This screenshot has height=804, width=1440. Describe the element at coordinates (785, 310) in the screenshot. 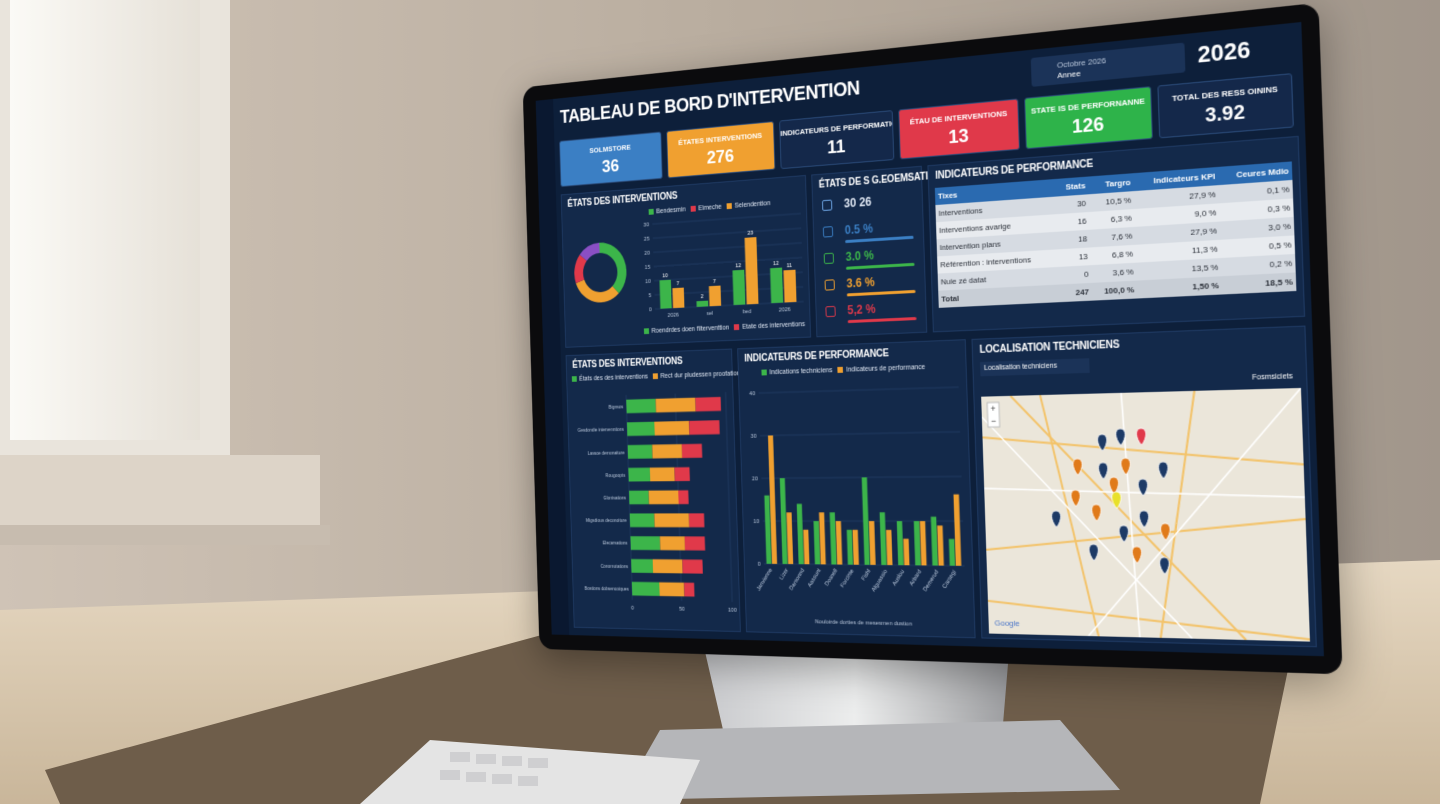

I see `x-tick-label: 2026` at that location.